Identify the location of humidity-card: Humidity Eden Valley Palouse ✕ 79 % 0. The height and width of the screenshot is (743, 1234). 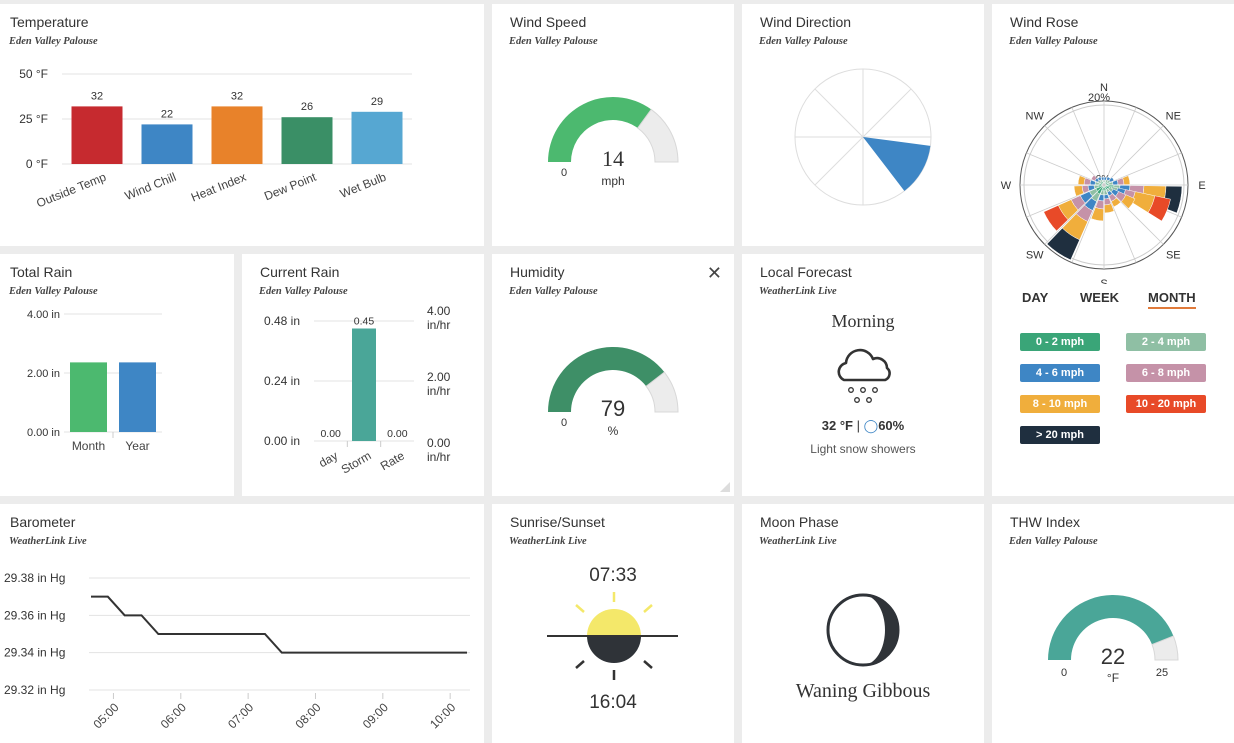
(613, 375).